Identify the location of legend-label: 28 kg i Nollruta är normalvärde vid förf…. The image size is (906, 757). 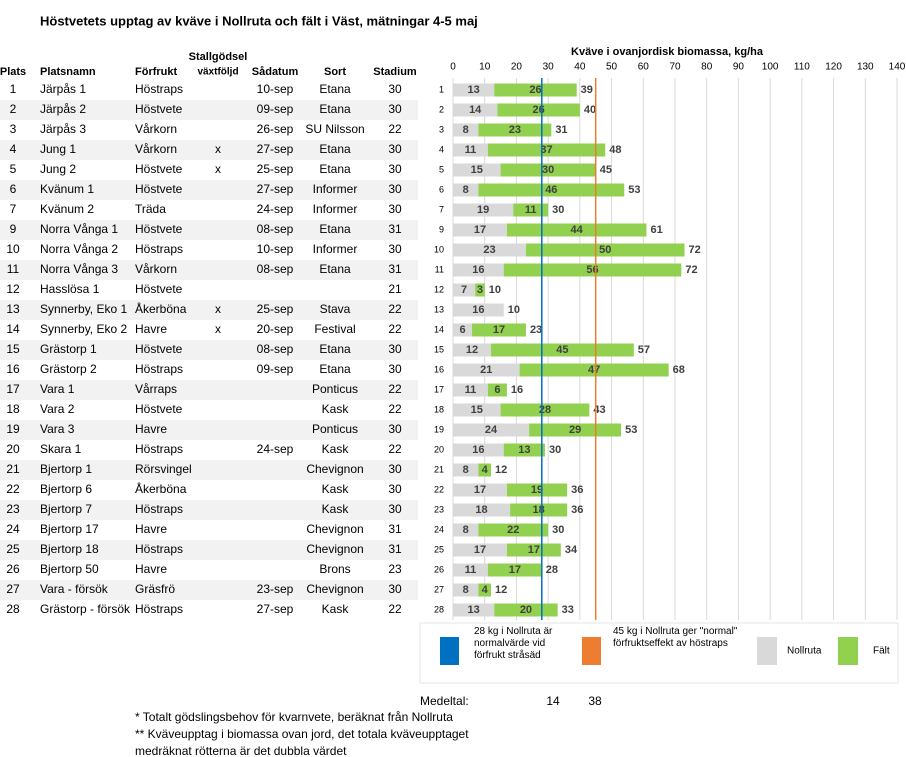
(513, 643).